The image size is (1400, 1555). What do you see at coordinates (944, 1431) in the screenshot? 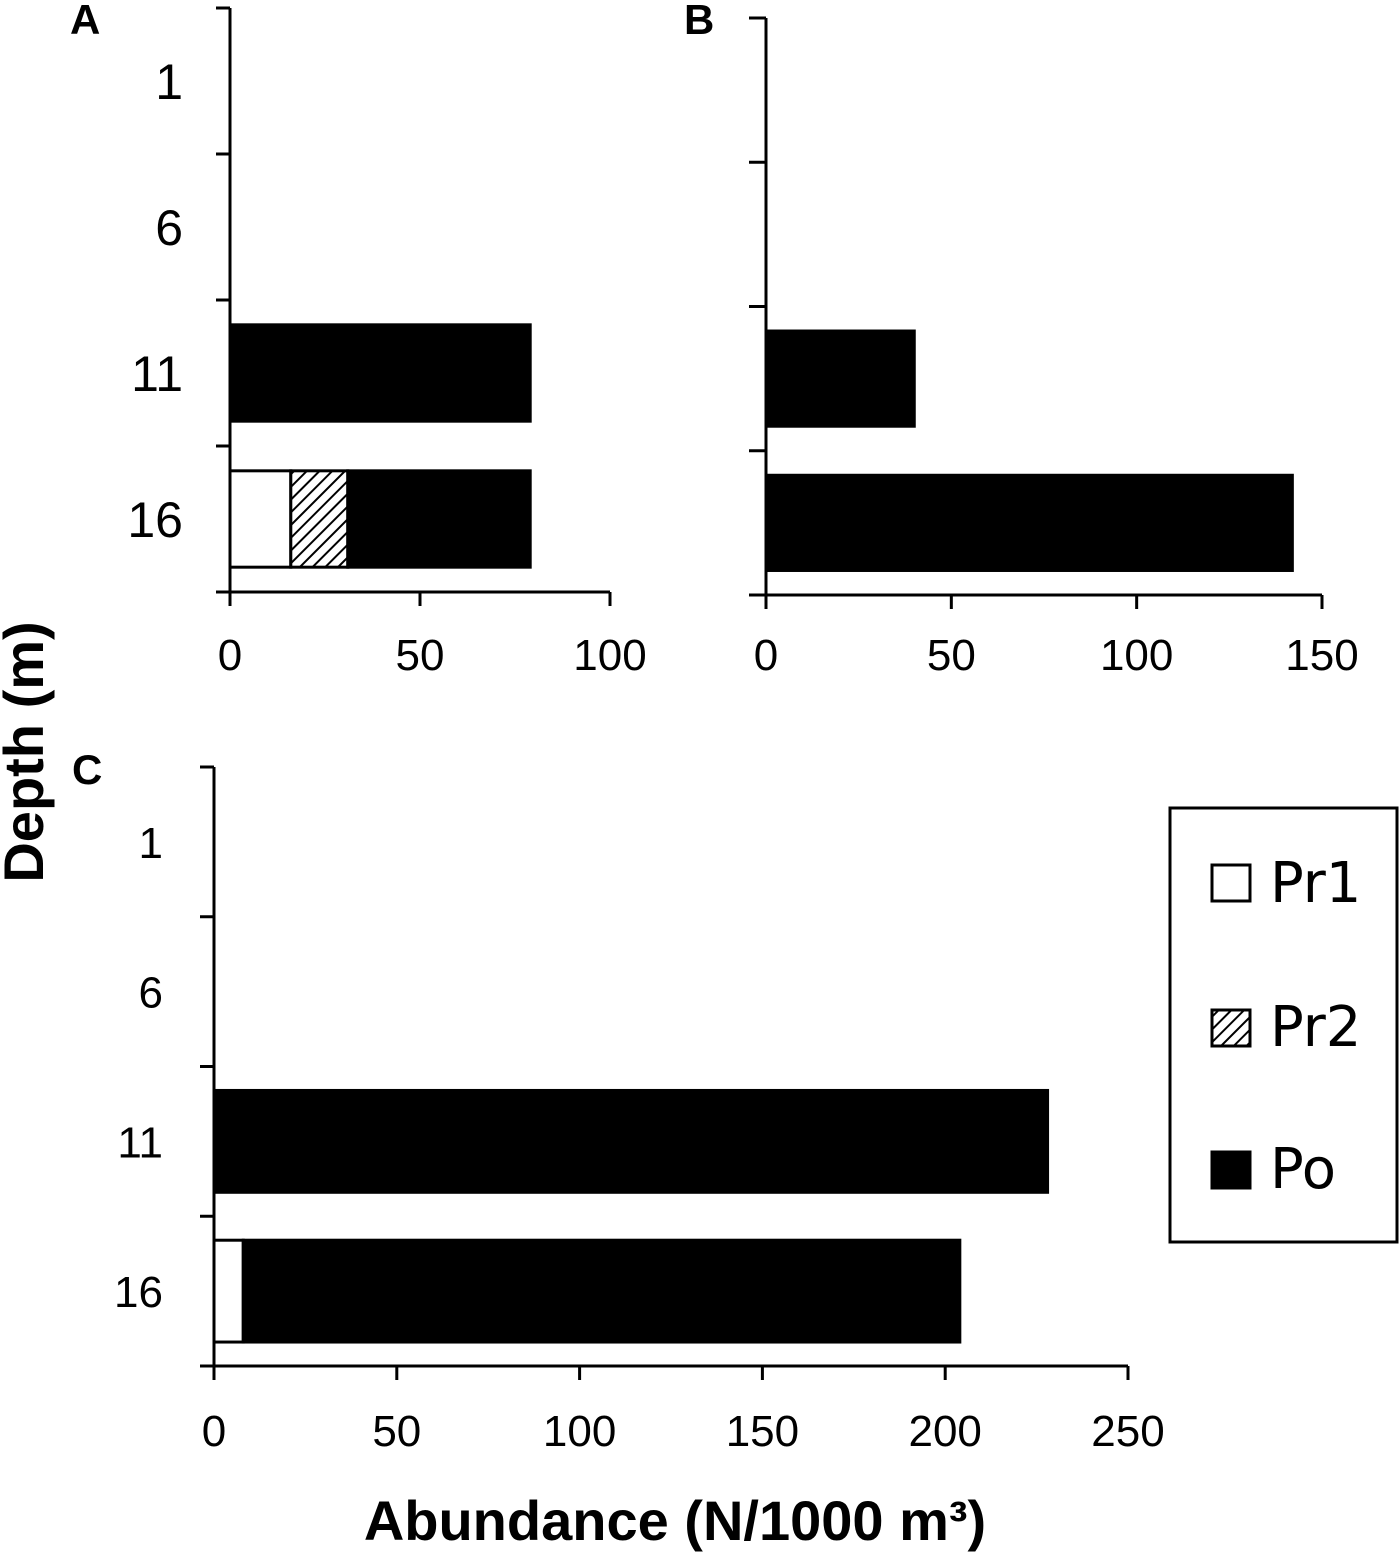
I see `x-tick-label: 200` at bounding box center [944, 1431].